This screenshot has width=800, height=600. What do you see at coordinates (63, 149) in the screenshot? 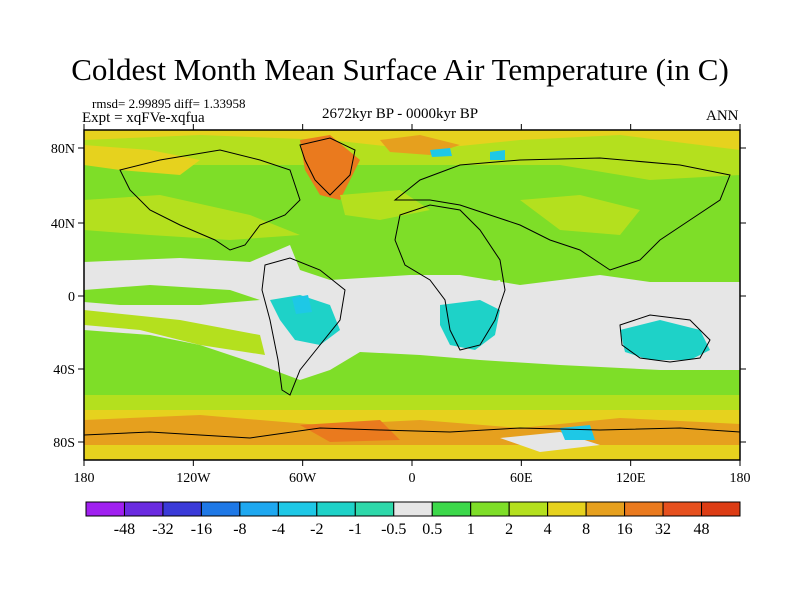
I see `lat-label: 80N` at bounding box center [63, 149].